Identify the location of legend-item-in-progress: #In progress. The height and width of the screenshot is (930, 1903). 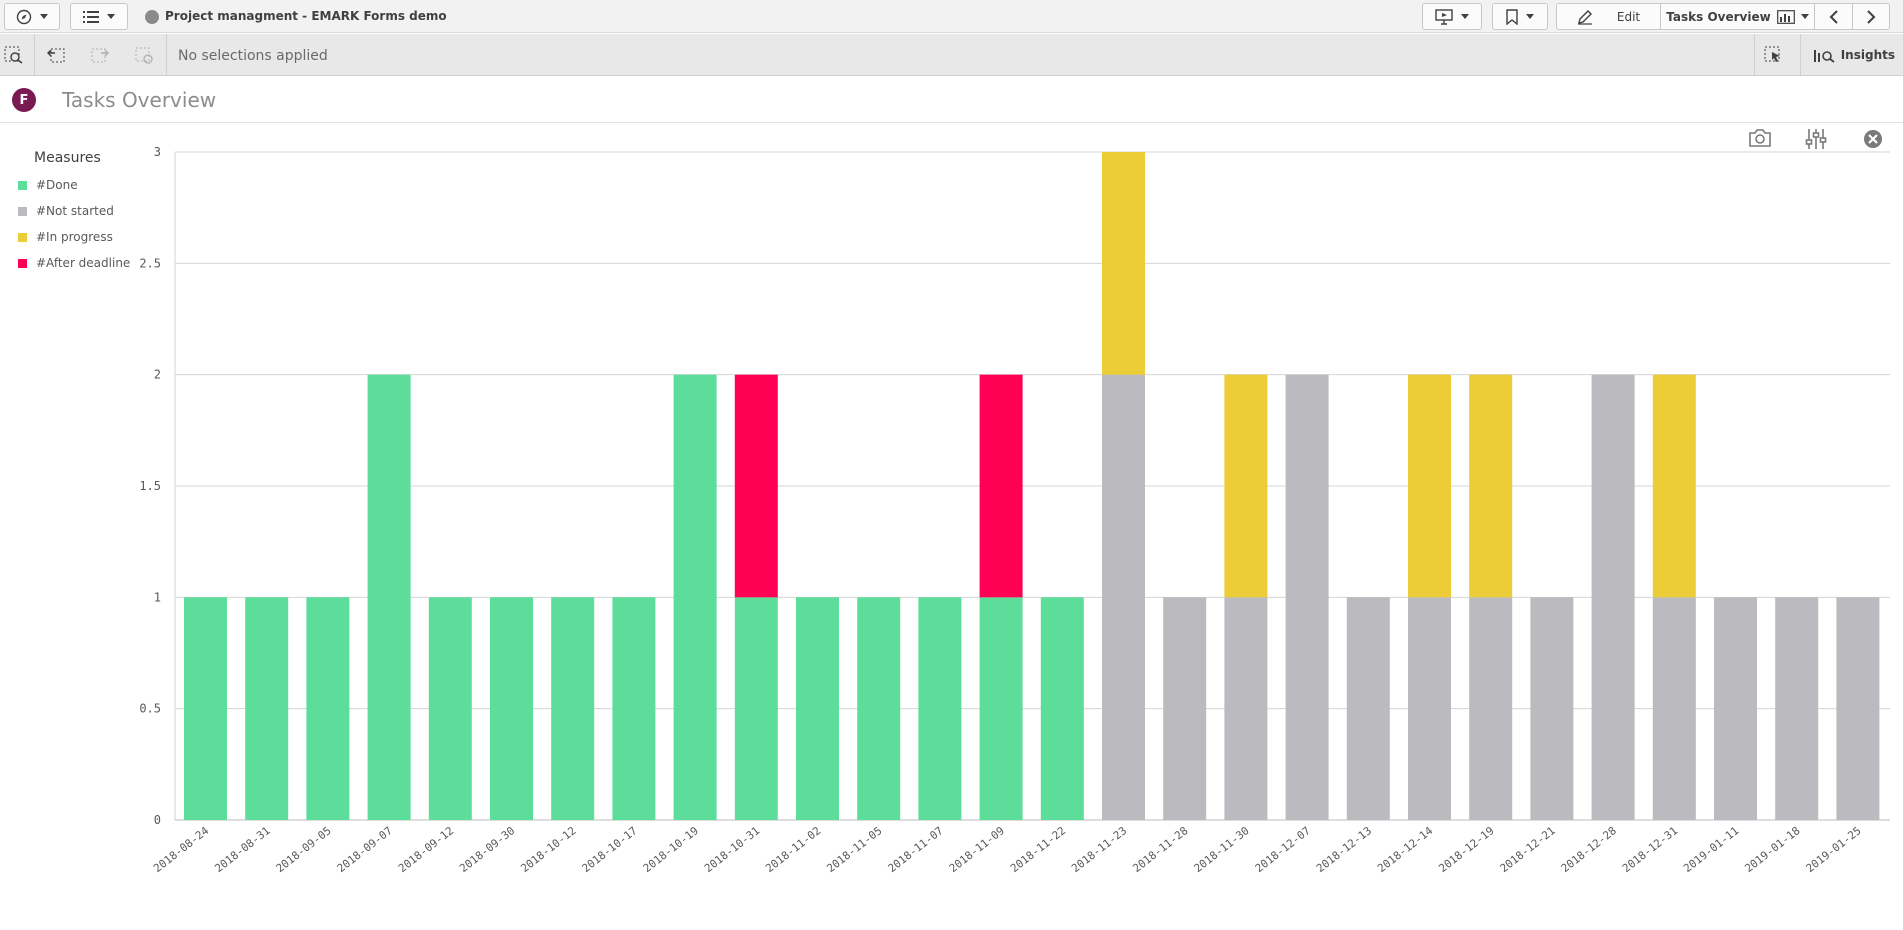
(73, 237).